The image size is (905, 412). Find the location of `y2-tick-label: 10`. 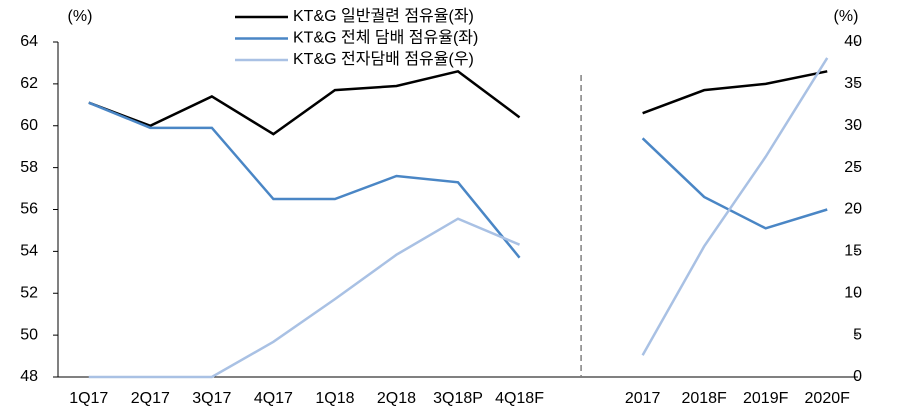

y2-tick-label: 10 is located at coordinates (853, 292).